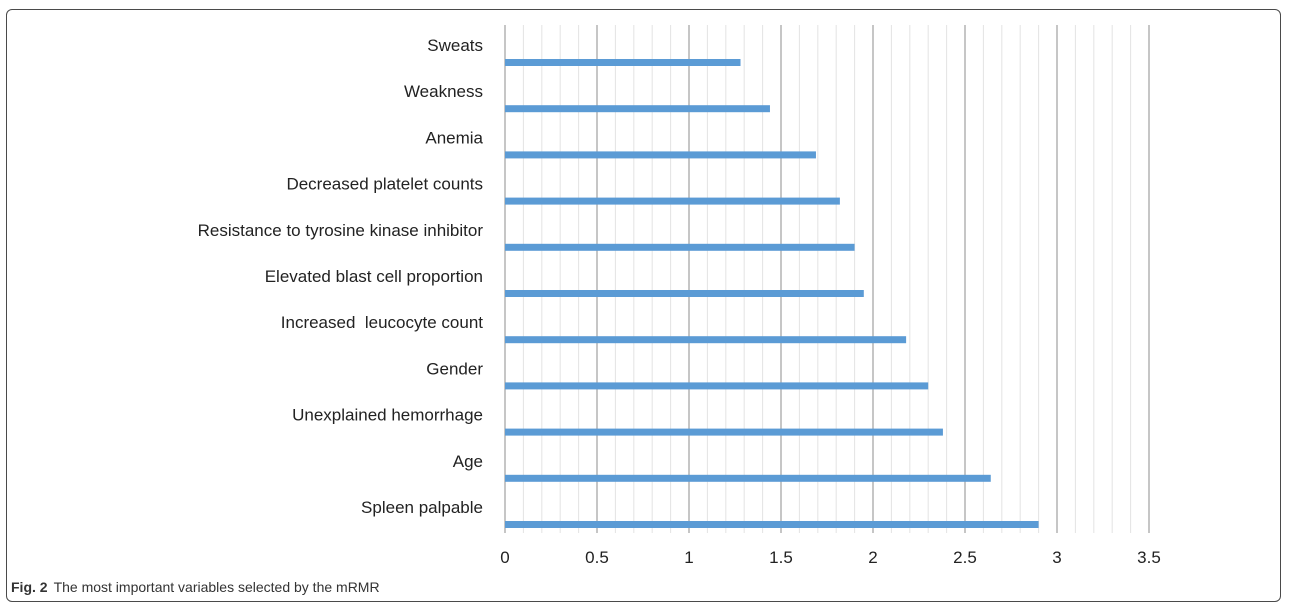  Describe the element at coordinates (29, 587) in the screenshot. I see `caption-label: Fig. 2` at that location.